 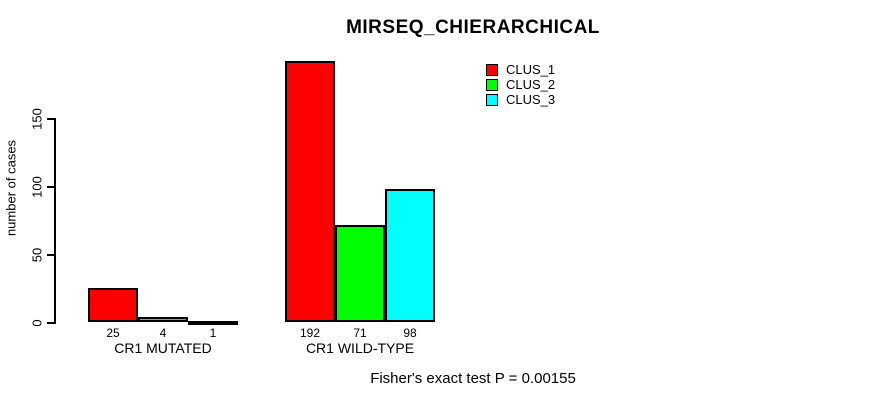 I want to click on legend-item-clus_3: CLUS_3, so click(x=520, y=99).